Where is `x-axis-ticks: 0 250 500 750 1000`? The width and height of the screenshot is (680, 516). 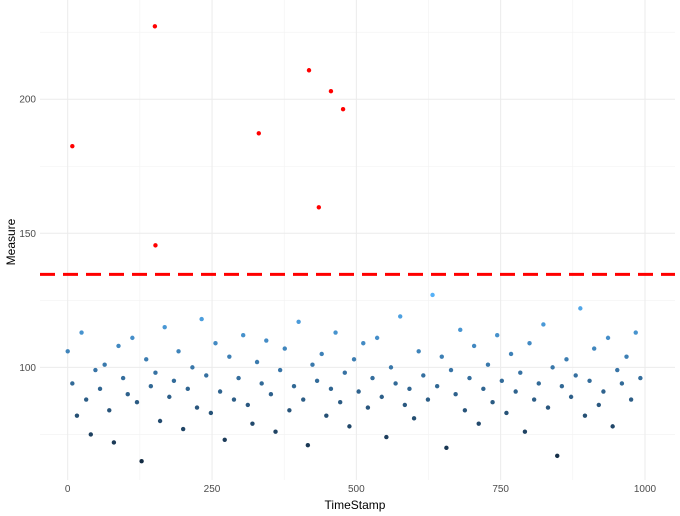
x-axis-ticks: 0 250 500 750 1000 is located at coordinates (361, 489).